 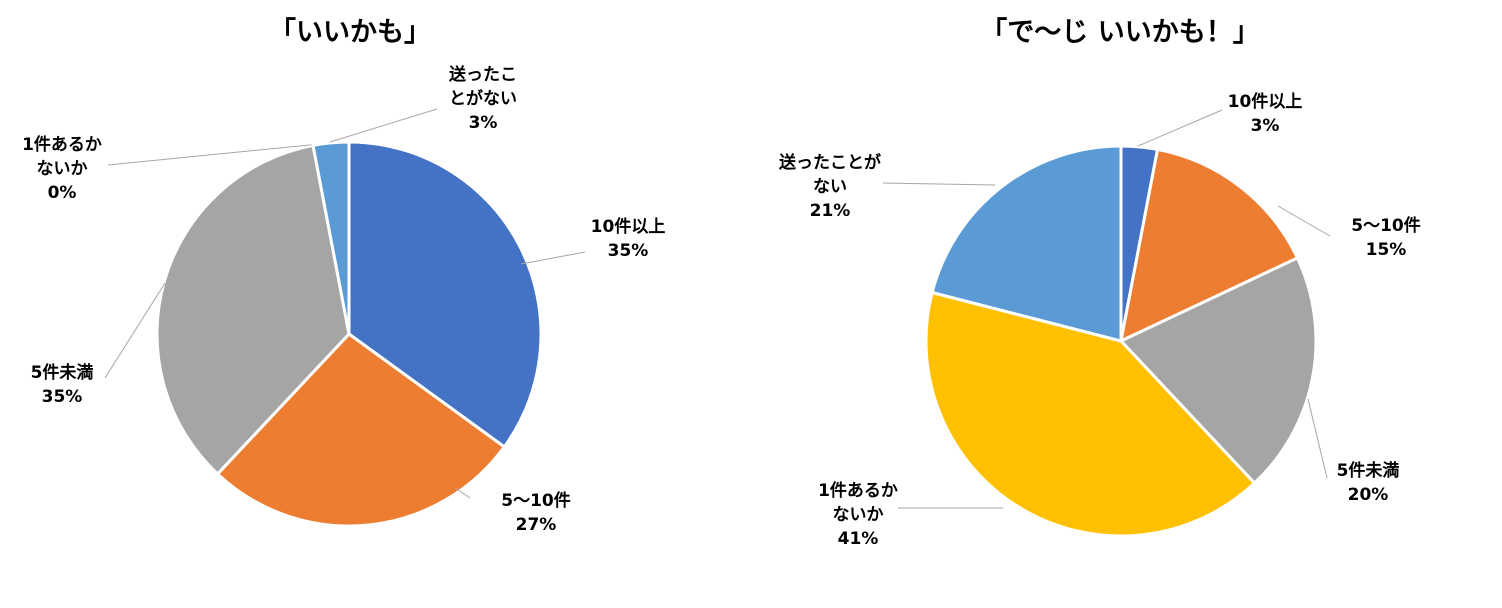 What do you see at coordinates (536, 525) in the screenshot?
I see `slice-percent: 27%` at bounding box center [536, 525].